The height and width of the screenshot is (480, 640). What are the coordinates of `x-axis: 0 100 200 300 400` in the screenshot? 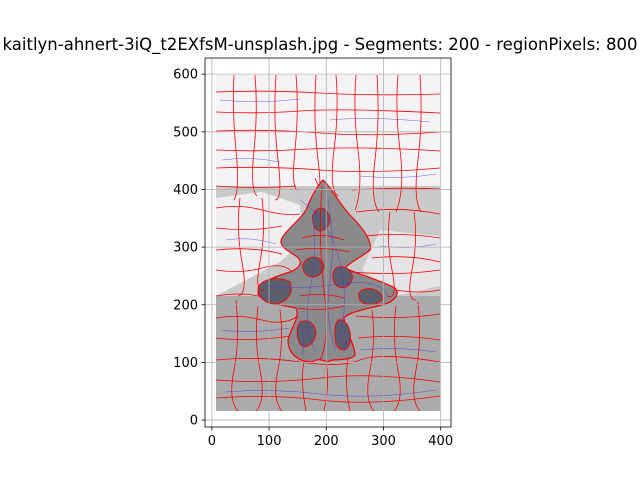 It's located at (330, 438).